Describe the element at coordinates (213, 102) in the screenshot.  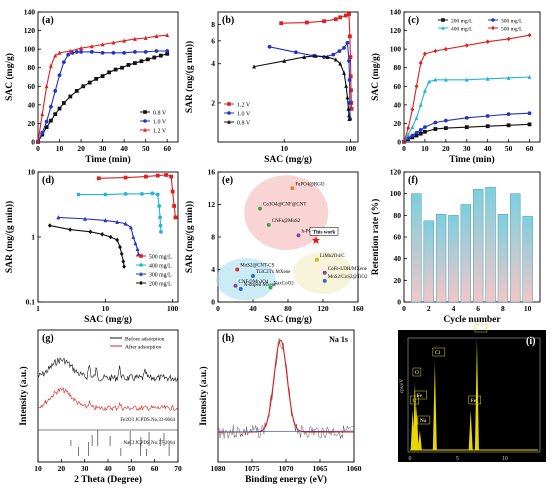
I see `y-tick-label: 2` at that location.